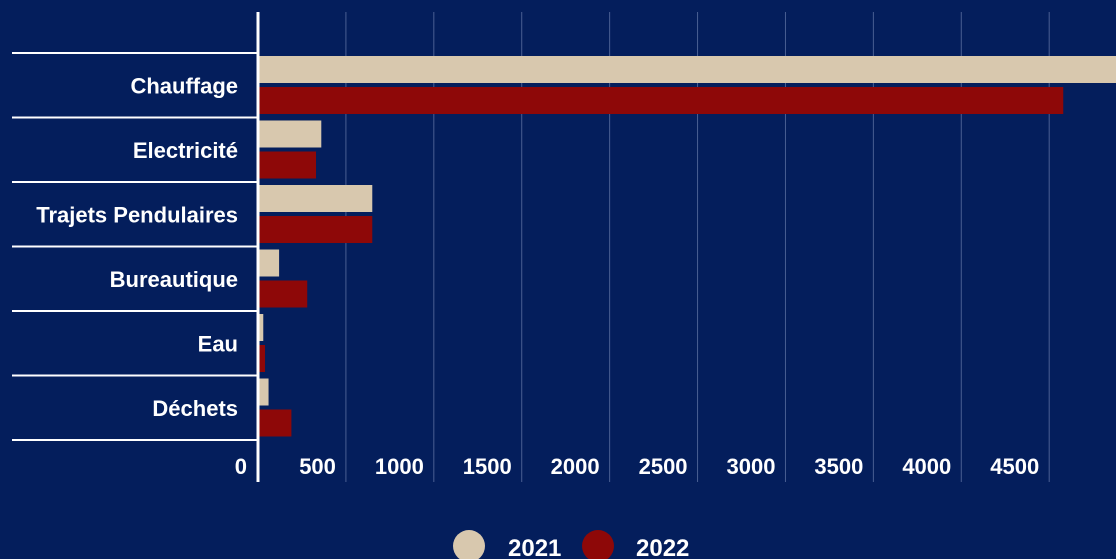 Image resolution: width=1116 pixels, height=559 pixels. Describe the element at coordinates (598, 544) in the screenshot. I see `legend-swatch-2022` at that location.